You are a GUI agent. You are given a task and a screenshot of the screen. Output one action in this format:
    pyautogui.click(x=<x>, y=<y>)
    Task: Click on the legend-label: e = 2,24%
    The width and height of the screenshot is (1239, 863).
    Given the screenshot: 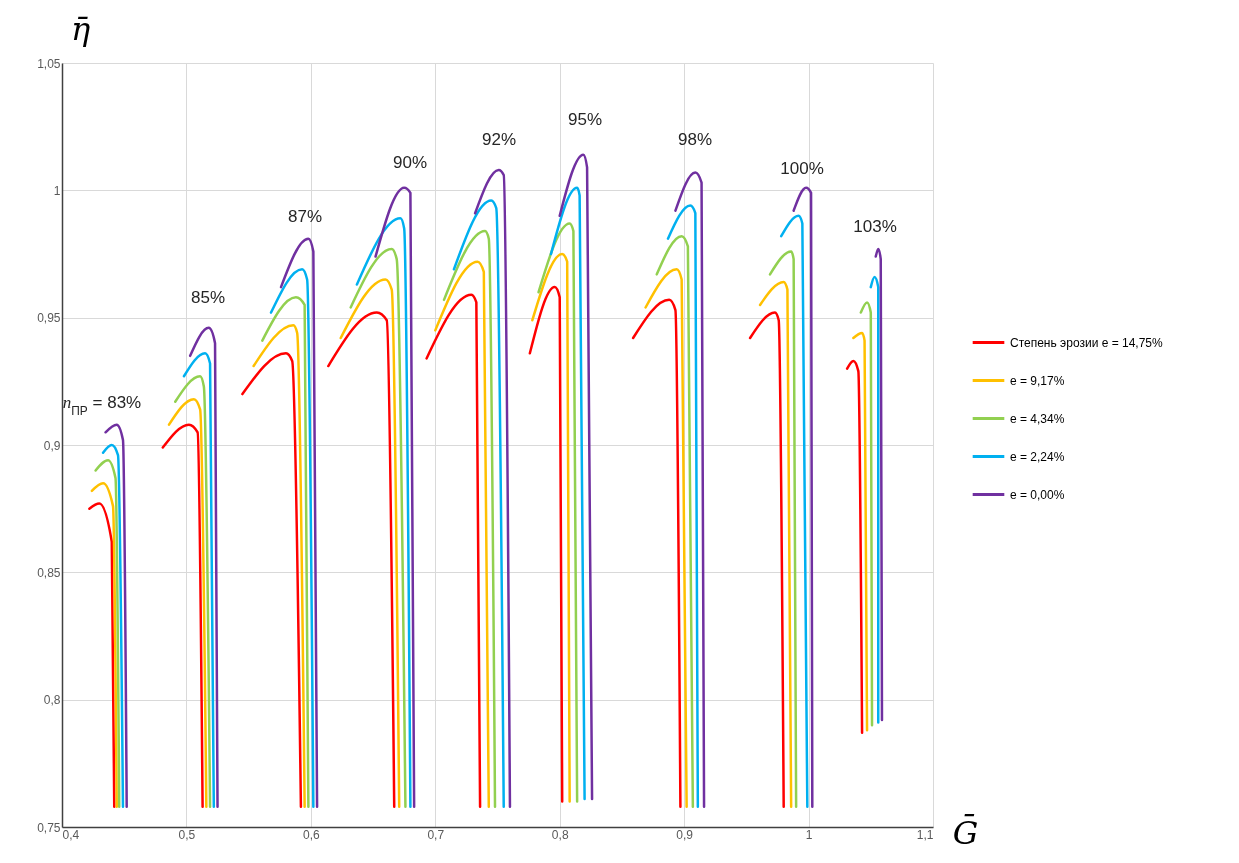 What is the action you would take?
    pyautogui.click(x=1037, y=456)
    